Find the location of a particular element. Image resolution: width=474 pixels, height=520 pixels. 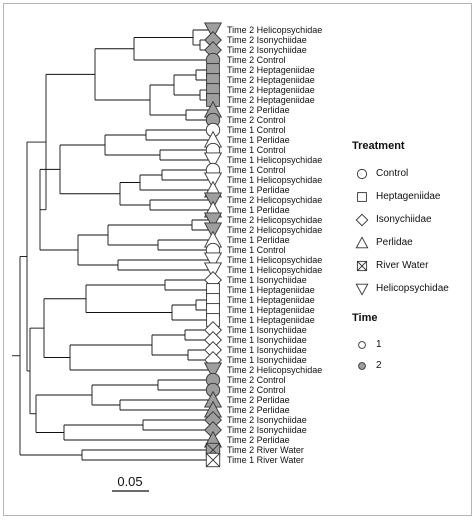

legend-label: Isonychiidae is located at coordinates (404, 219).